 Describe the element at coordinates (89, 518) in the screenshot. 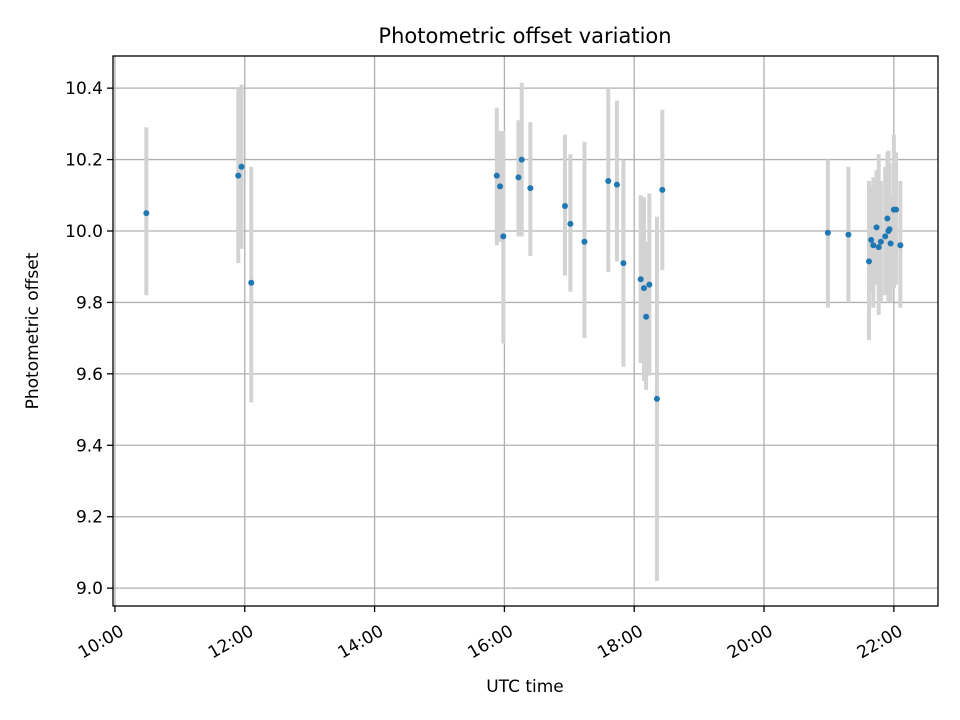

I see `y-tick-label: 9.2` at that location.